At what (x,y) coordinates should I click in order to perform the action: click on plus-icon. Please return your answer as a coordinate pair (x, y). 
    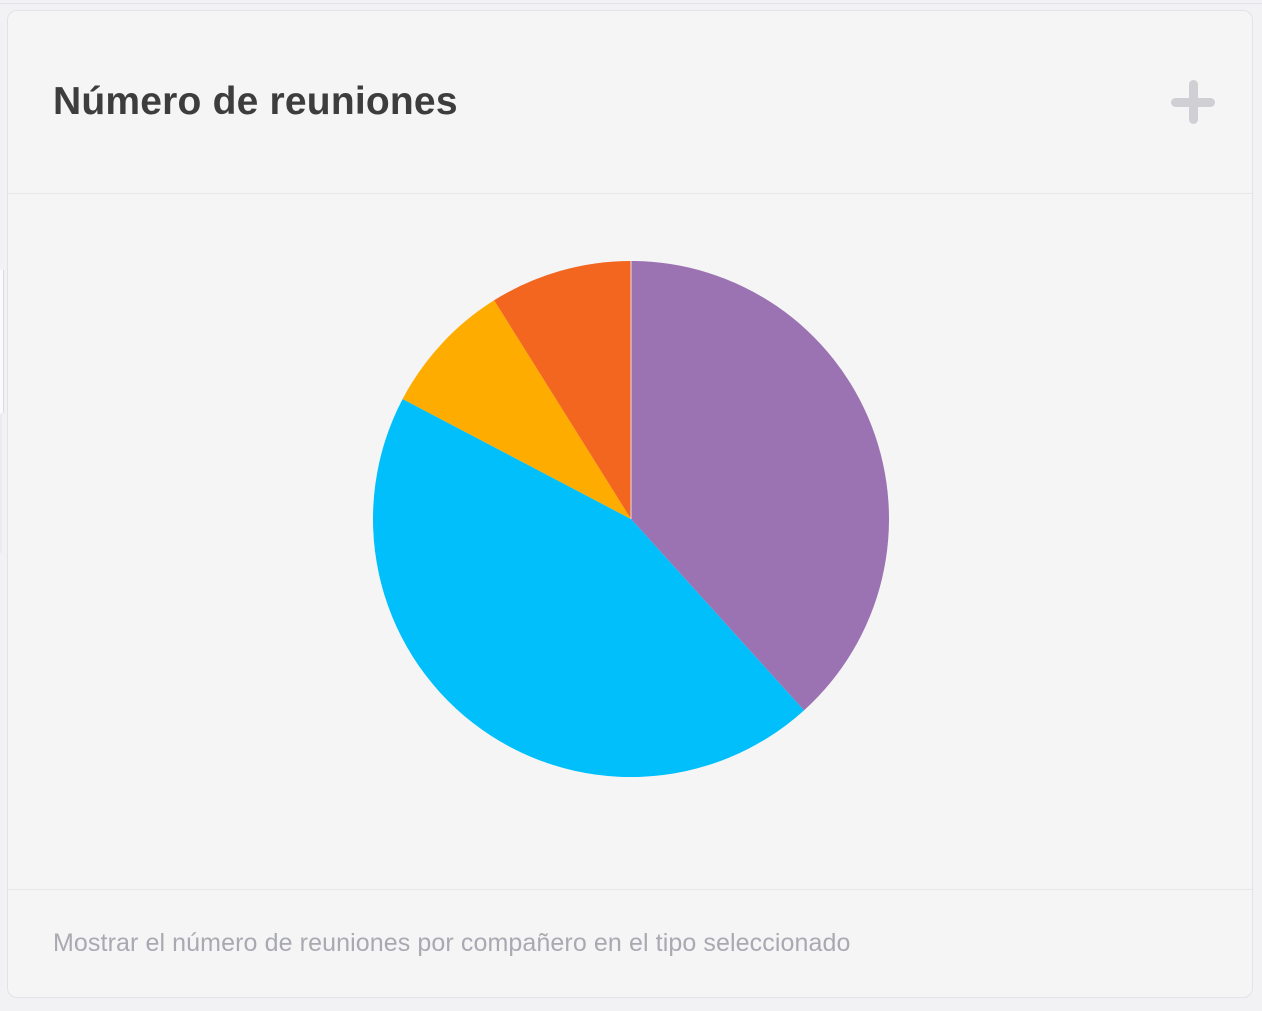
    Looking at the image, I should click on (1193, 102).